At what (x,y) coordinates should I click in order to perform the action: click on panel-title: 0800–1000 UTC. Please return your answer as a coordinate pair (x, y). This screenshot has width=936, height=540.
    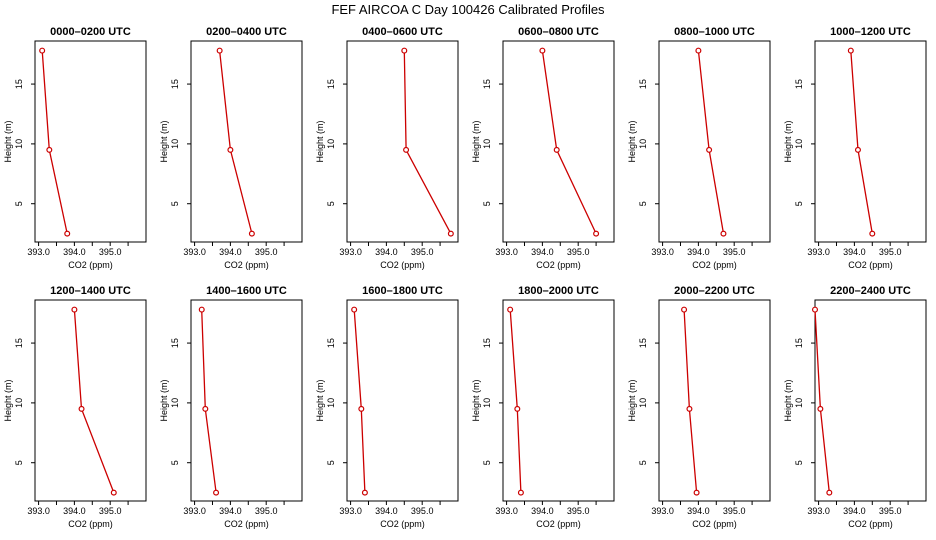
    Looking at the image, I should click on (714, 32).